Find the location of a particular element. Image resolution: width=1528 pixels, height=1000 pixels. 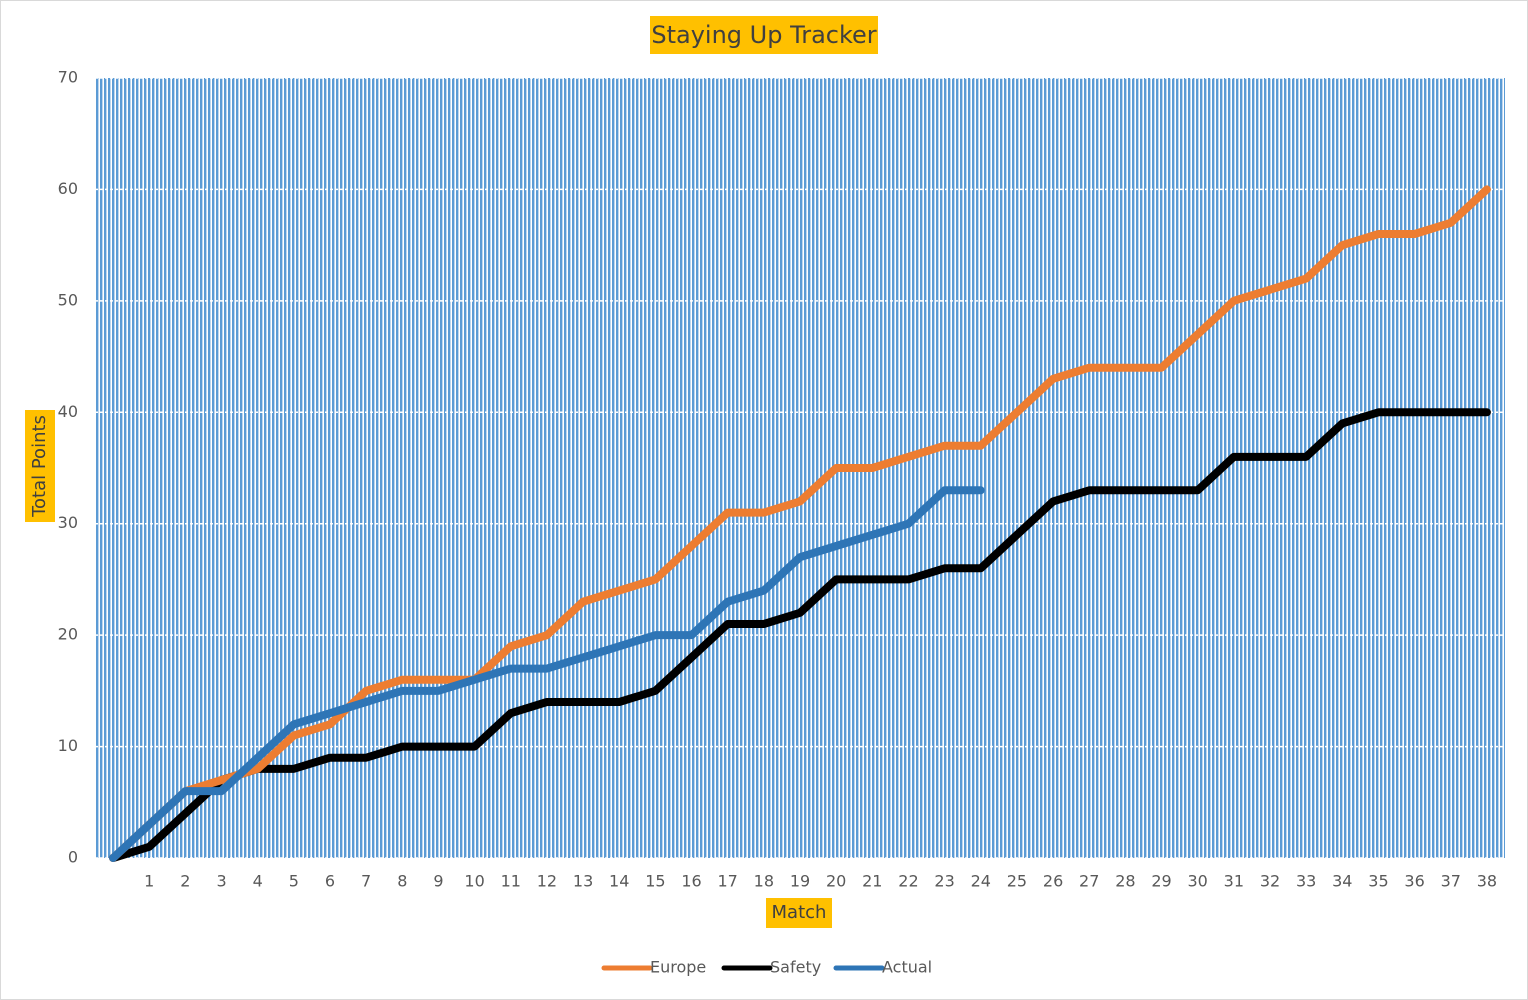

y-tick-label: 50 is located at coordinates (68, 299).